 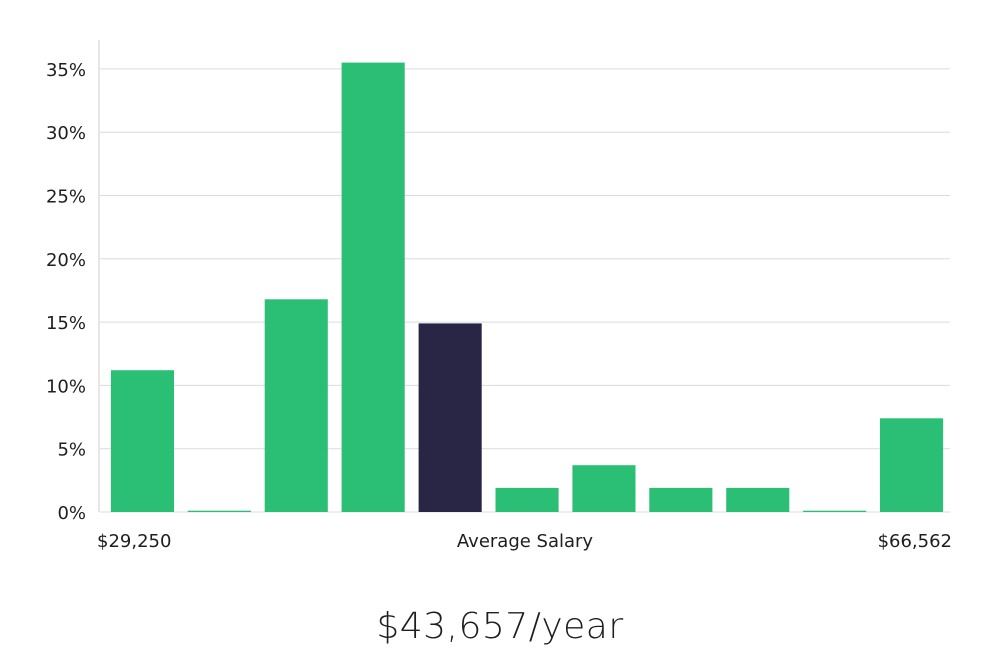 I want to click on y-tick-label: 0%, so click(x=71, y=513).